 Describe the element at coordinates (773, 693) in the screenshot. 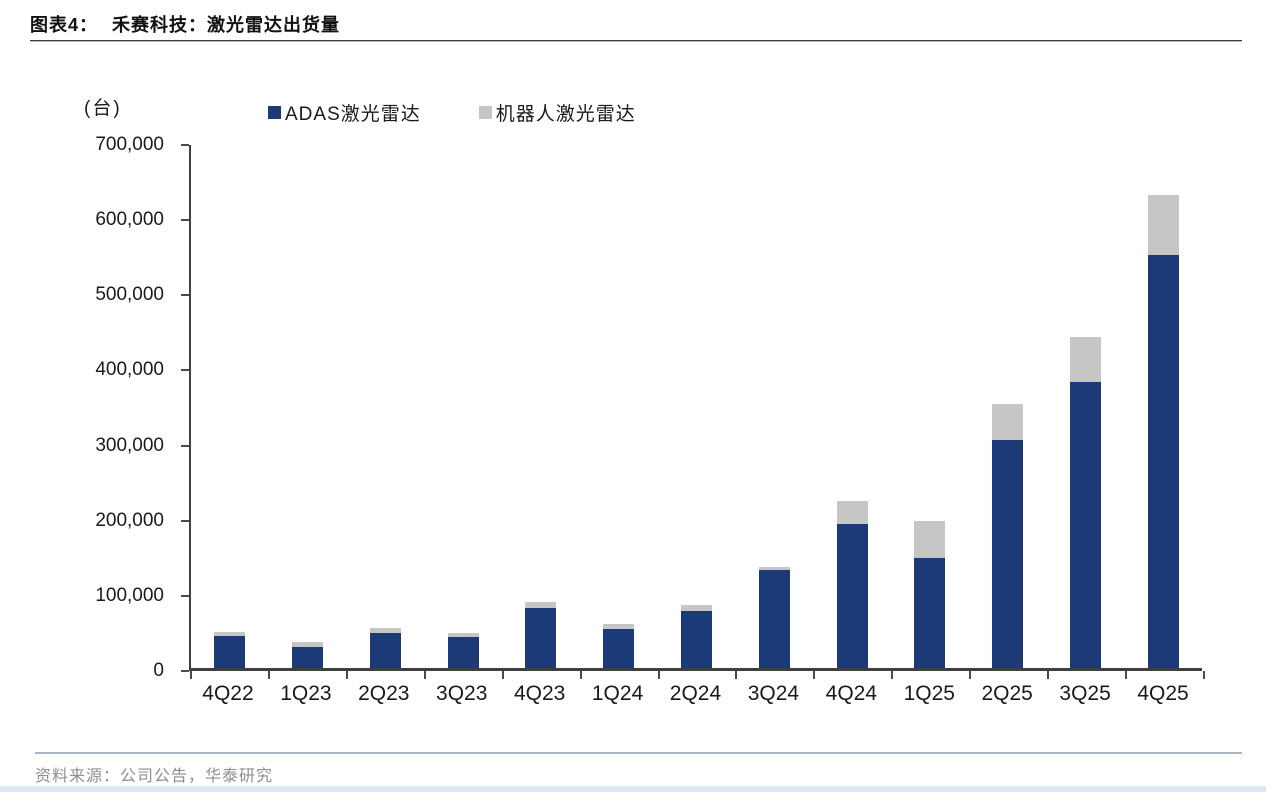

I see `x-axis-label-3Q24: 3Q24` at that location.